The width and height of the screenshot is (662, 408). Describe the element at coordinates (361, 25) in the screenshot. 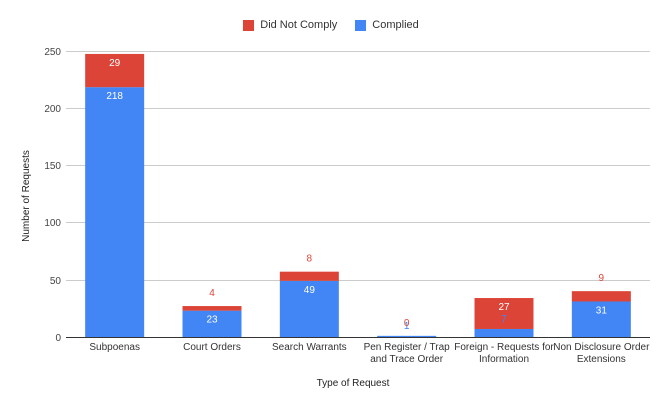

I see `legend-swatch-complied` at that location.